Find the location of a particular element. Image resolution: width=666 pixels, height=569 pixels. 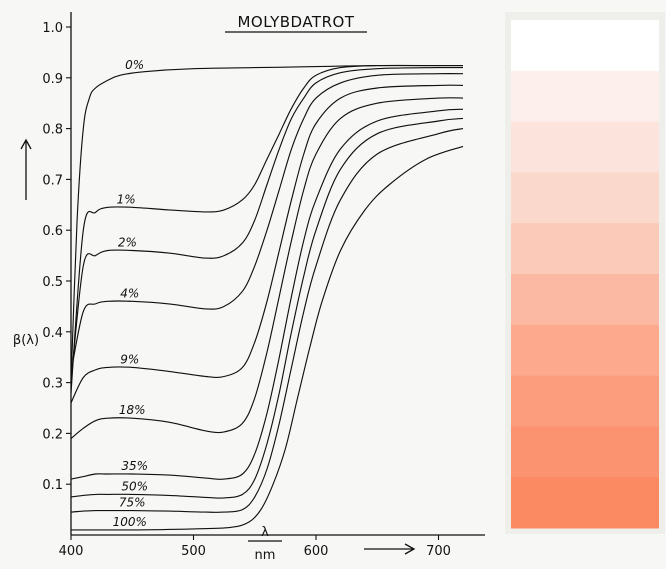

series-label: 35% is located at coordinates (134, 466).